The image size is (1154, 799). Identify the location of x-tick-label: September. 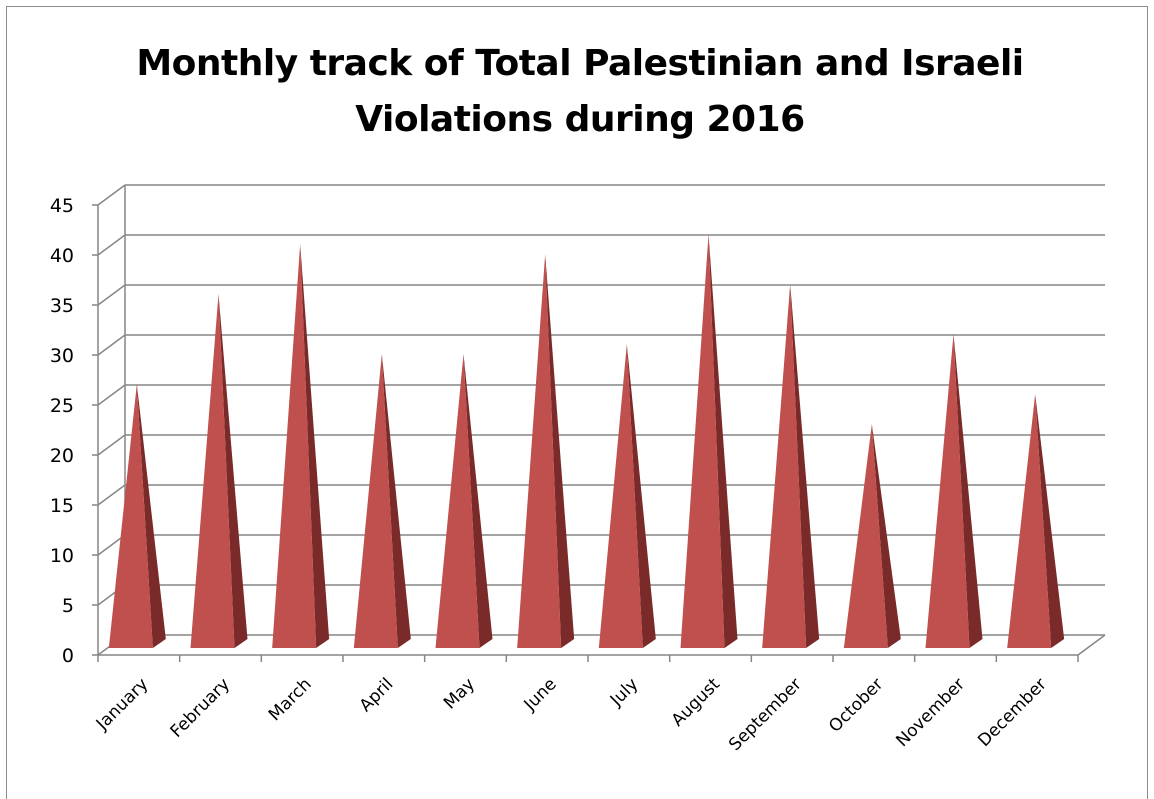
(765, 714).